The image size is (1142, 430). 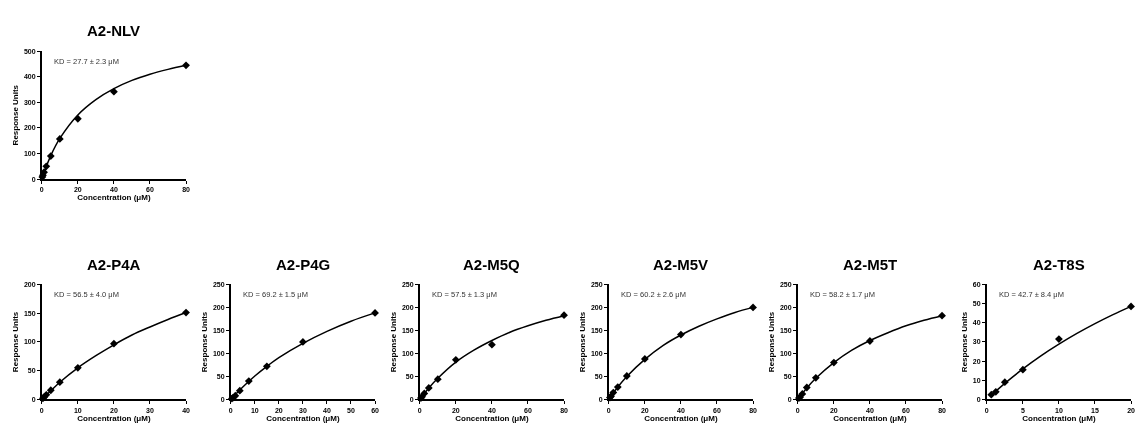 What do you see at coordinates (681, 264) in the screenshot?
I see `chart-title: A2-M5V` at bounding box center [681, 264].